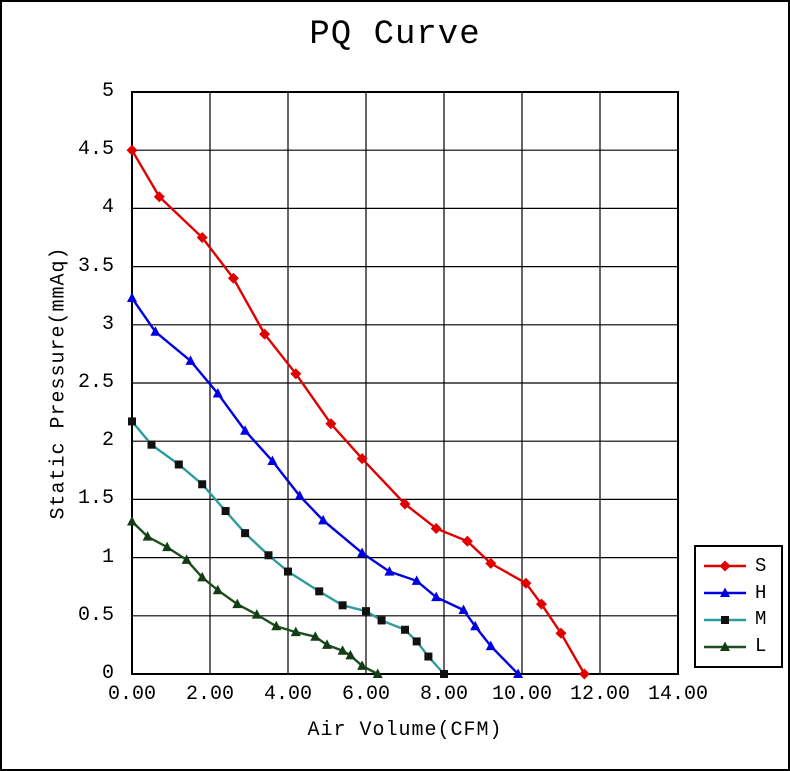 This screenshot has width=790, height=771. I want to click on legend-item-M: M, so click(741, 619).